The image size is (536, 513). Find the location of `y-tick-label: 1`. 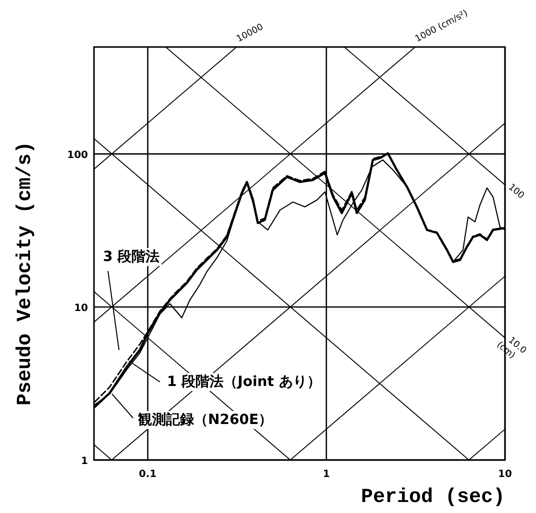

y-tick-label: 1 is located at coordinates (84, 461).